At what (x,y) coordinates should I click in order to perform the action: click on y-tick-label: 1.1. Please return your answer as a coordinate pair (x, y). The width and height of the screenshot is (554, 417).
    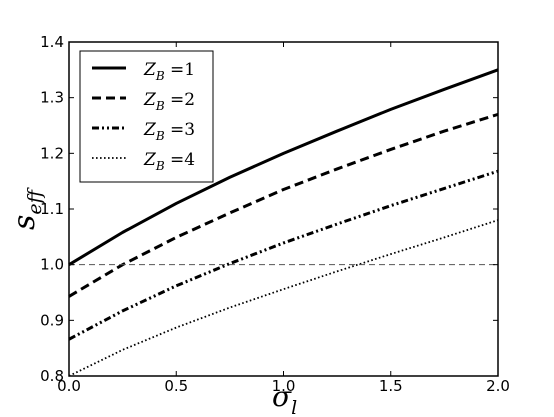
    Looking at the image, I should click on (52, 209).